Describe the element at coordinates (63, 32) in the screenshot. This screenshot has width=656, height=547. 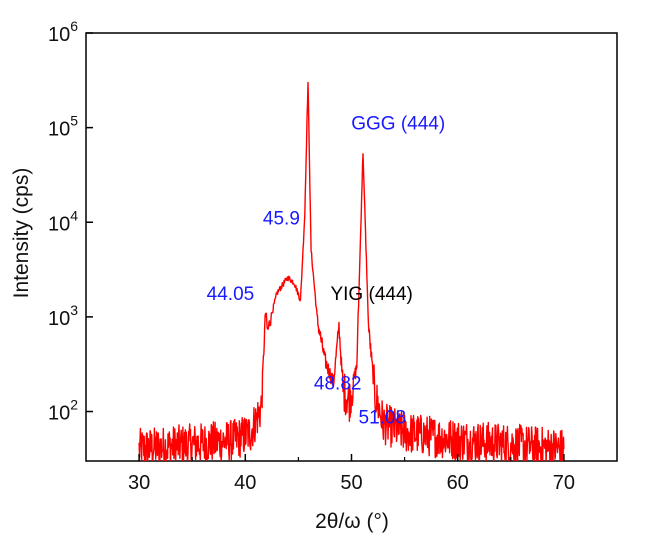
I see `y-tick-label: 10⁶` at that location.